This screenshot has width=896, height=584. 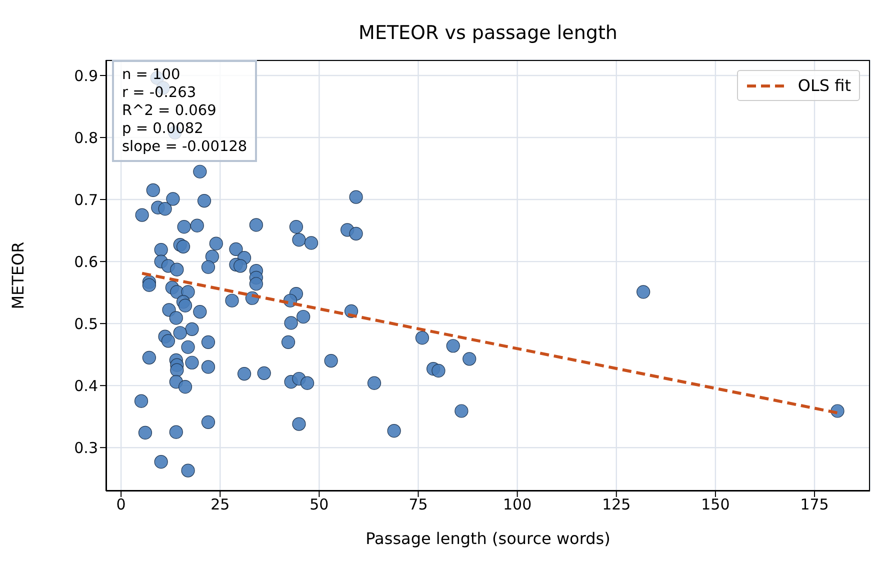 I want to click on annotation: p = 0.0082, so click(x=163, y=129).